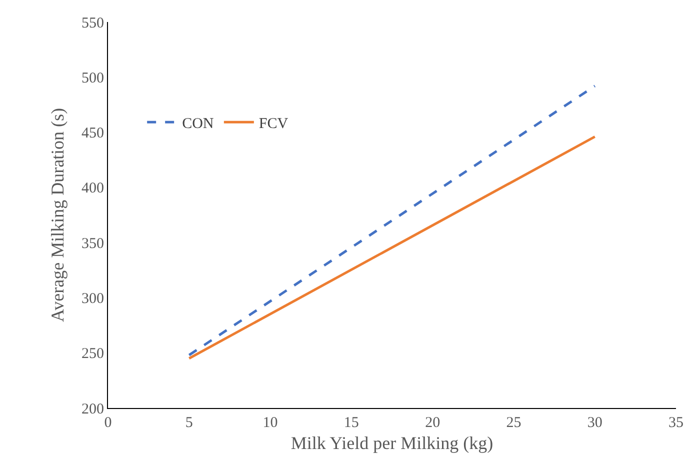 This screenshot has width=687, height=463. What do you see at coordinates (108, 423) in the screenshot?
I see `x-tick-label: 0` at bounding box center [108, 423].